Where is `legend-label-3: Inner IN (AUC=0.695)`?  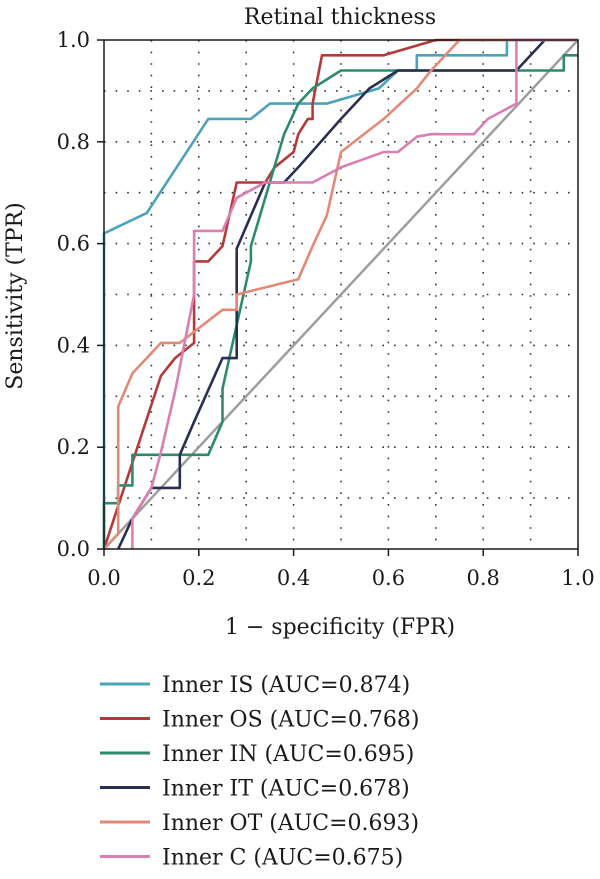 legend-label-3: Inner IN (AUC=0.695) is located at coordinates (288, 754).